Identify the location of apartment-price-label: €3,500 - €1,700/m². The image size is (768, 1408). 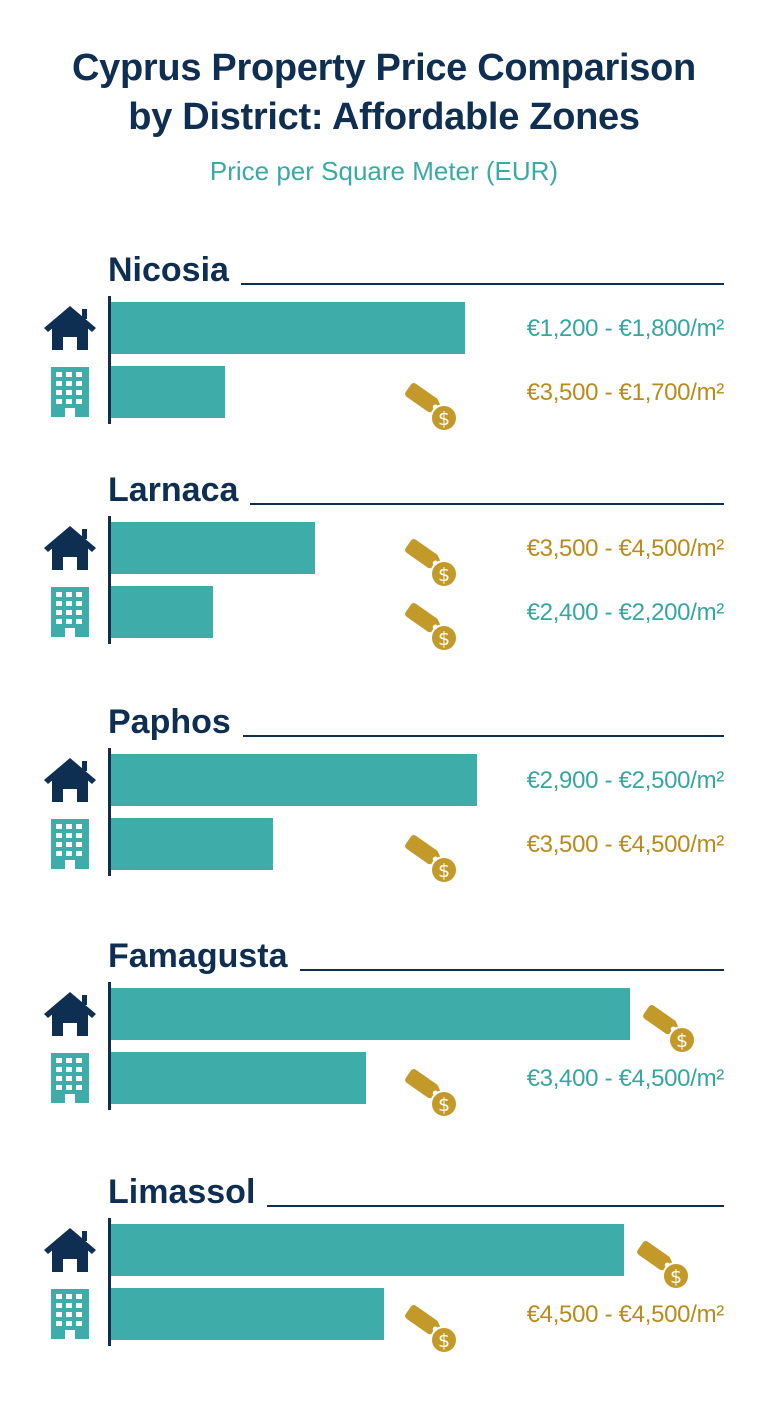
(625, 392).